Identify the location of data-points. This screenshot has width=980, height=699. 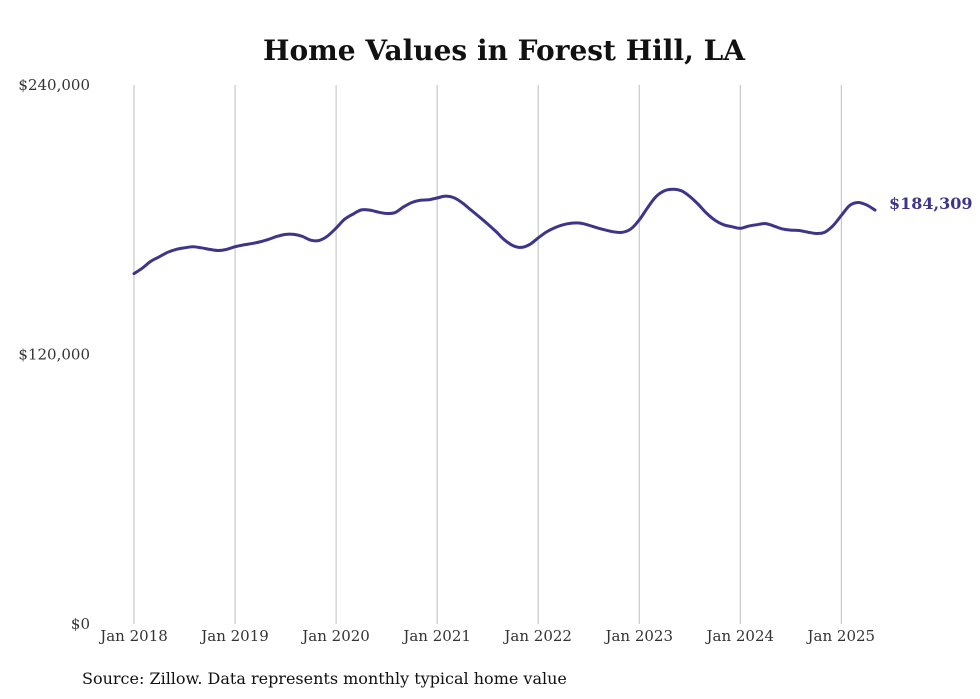
(505, 231).